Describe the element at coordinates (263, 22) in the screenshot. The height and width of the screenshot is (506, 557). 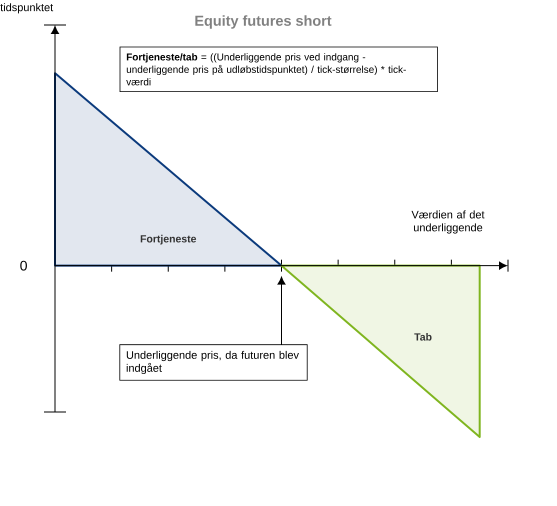
I see `chart-title: Equity futures short` at that location.